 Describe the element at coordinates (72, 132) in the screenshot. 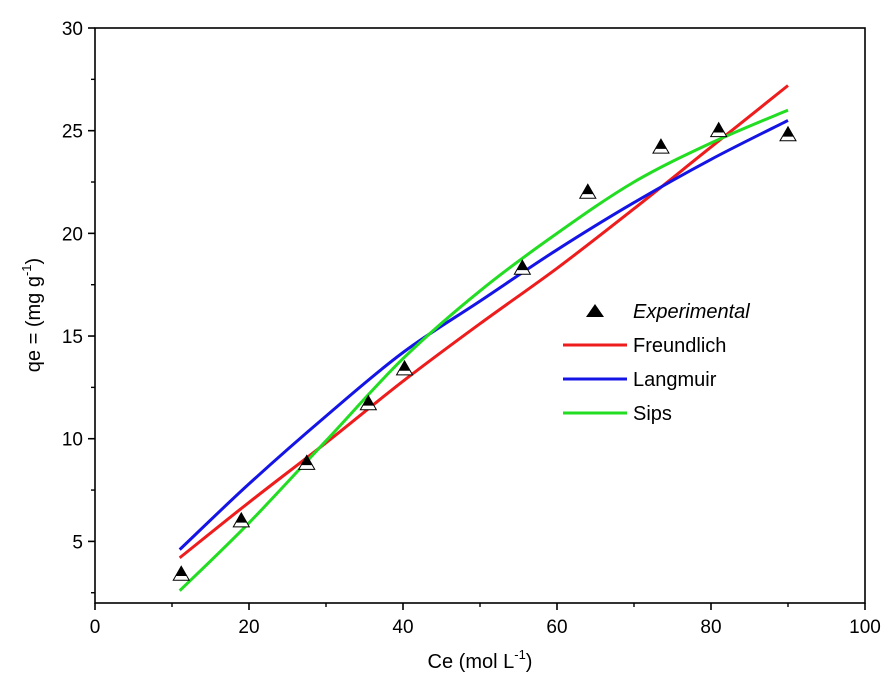

I see `y-tick-label: 25` at that location.